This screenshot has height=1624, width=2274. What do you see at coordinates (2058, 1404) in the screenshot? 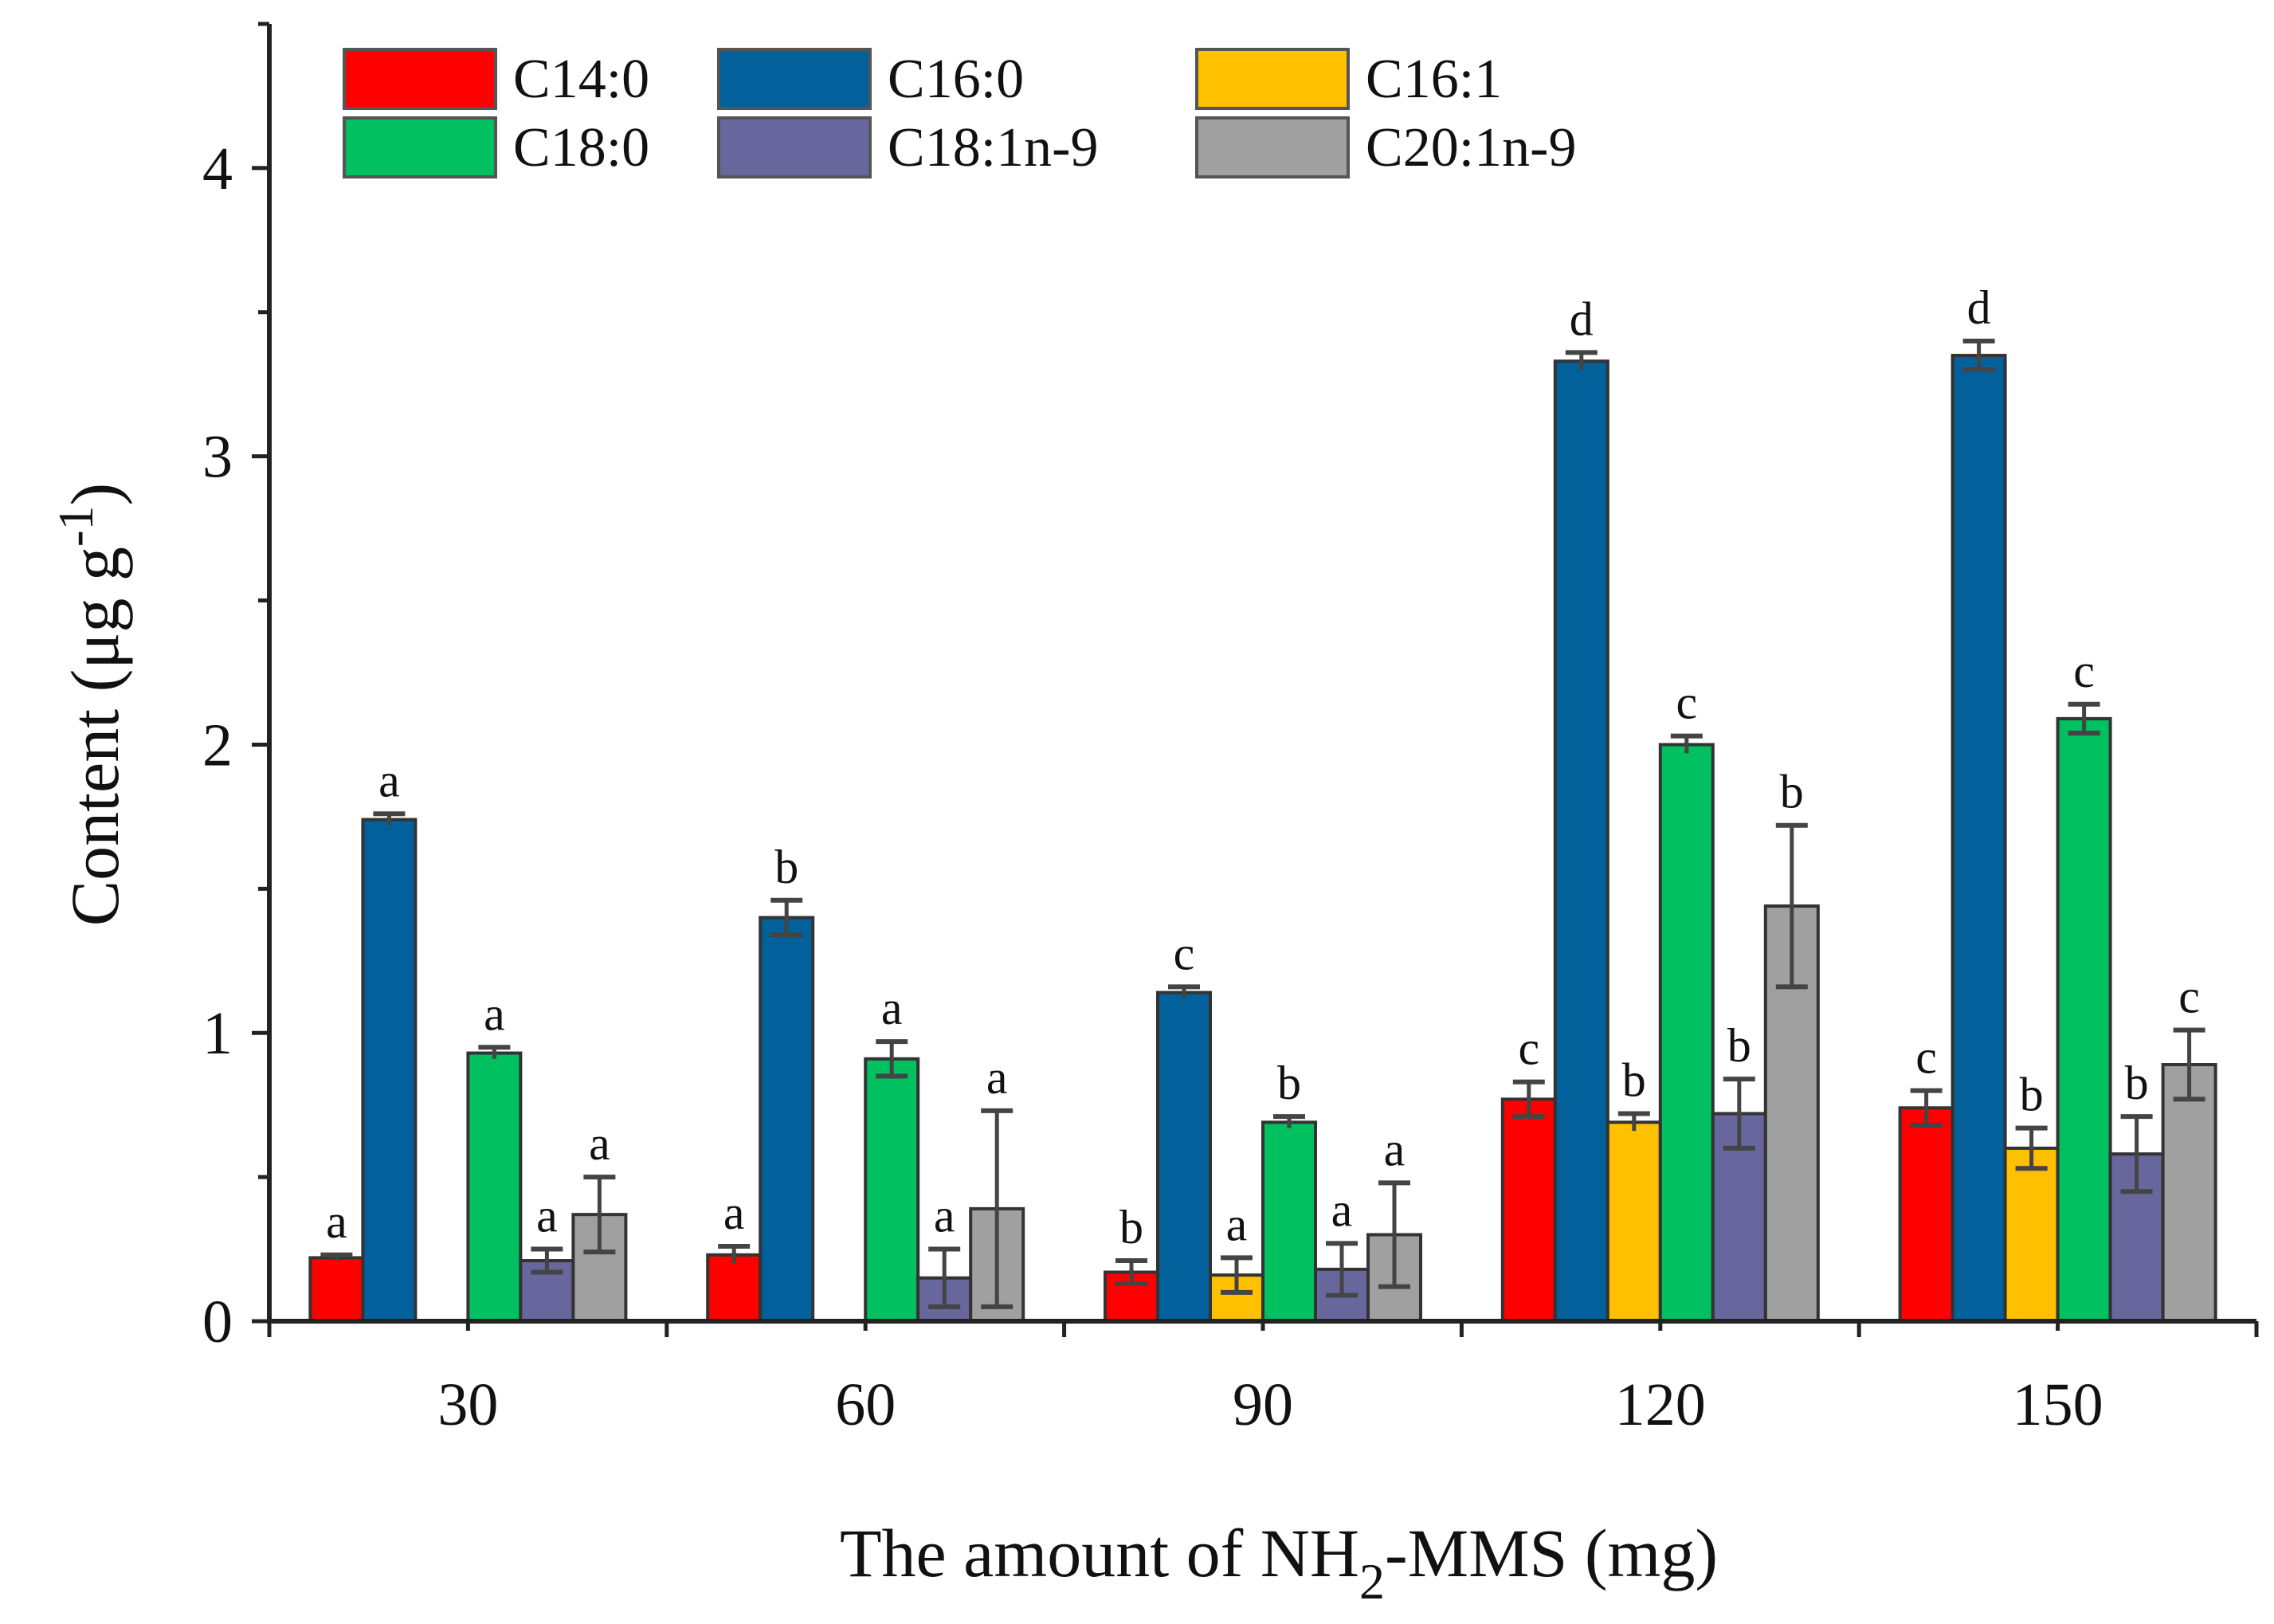
I see `x-tick-label: 150` at bounding box center [2058, 1404].